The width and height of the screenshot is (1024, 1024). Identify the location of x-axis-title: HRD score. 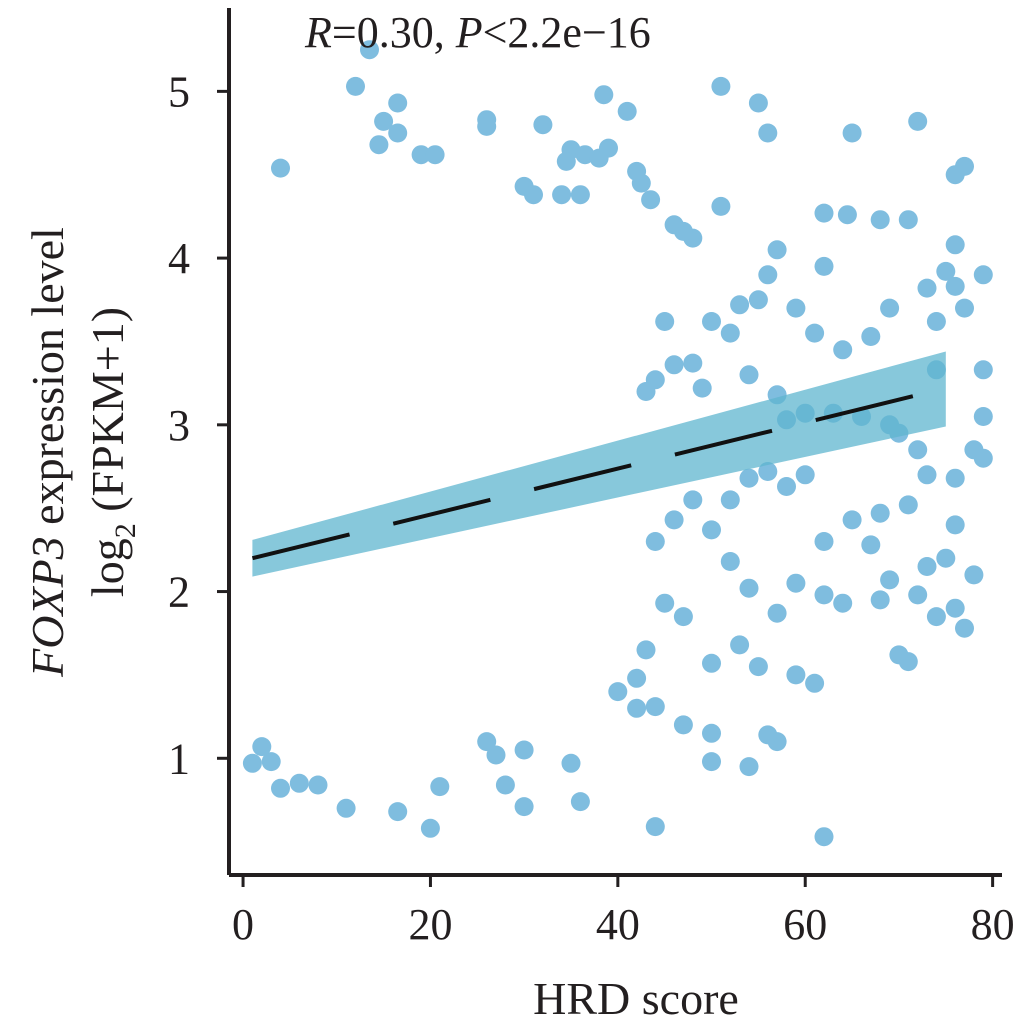
(636, 998).